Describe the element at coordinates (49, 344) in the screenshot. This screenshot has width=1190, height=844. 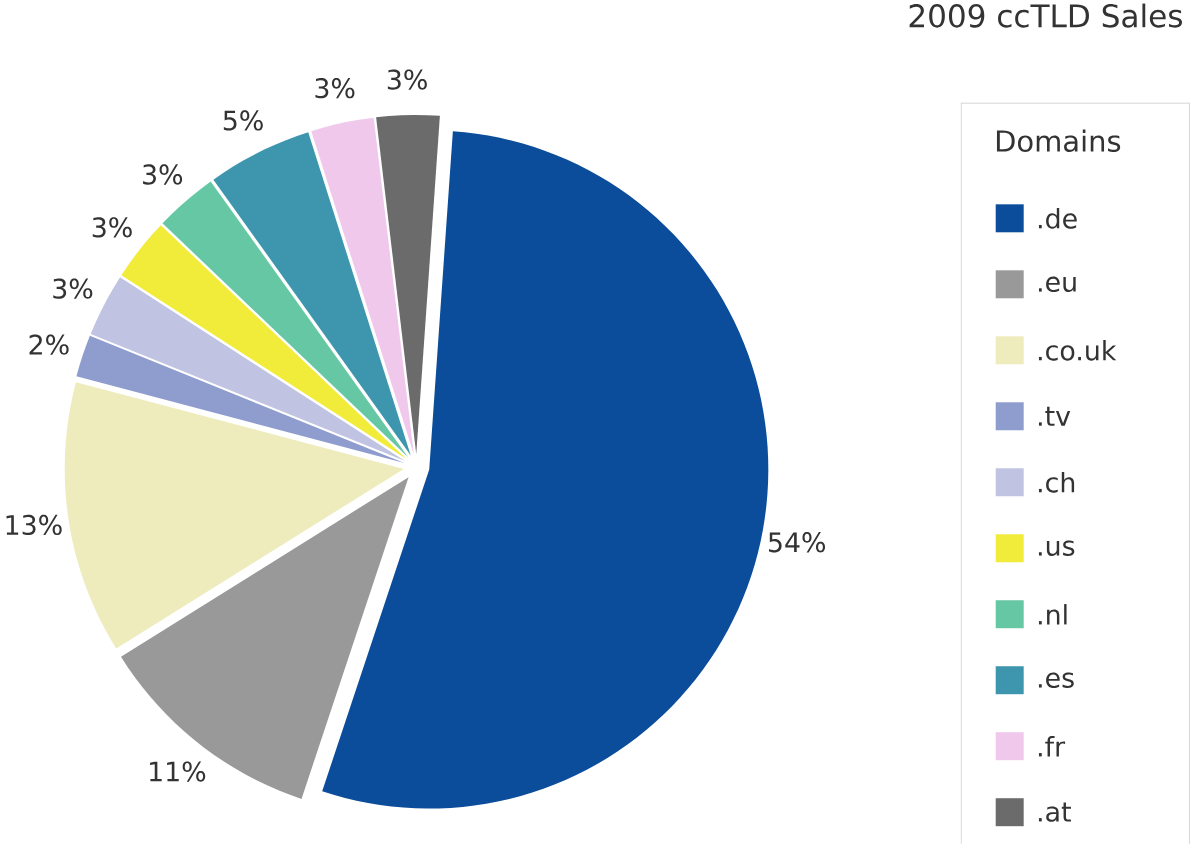
I see `data-label: 2%` at that location.